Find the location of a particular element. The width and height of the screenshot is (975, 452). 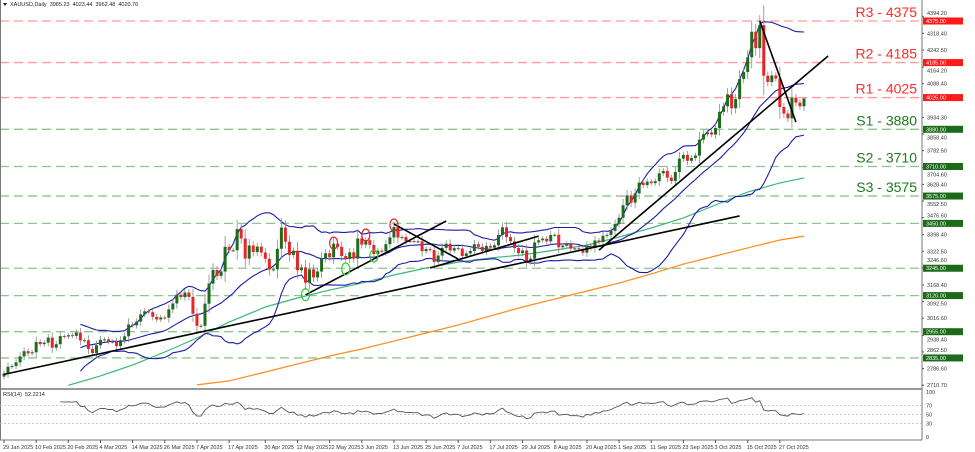

price-tag-label: 3245.00 is located at coordinates (936, 269).